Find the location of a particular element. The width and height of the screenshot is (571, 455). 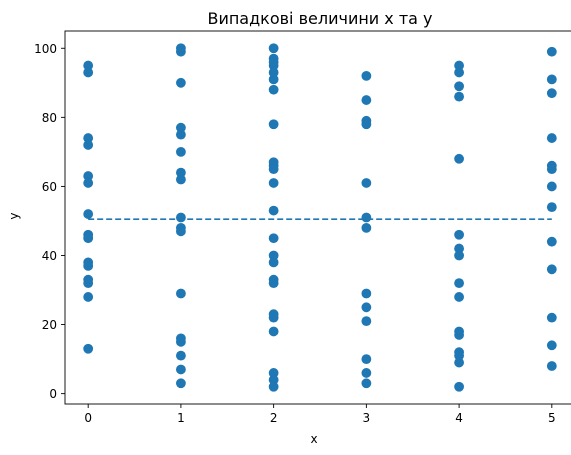

y-tick-label: 60 is located at coordinates (49, 187).